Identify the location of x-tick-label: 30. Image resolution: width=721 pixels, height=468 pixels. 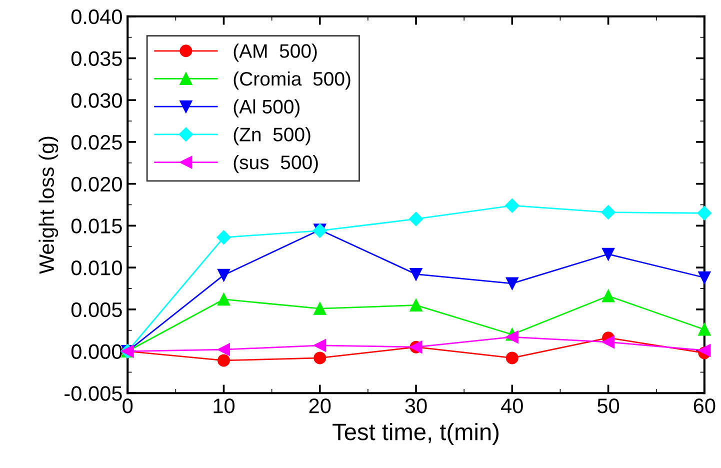
(416, 406).